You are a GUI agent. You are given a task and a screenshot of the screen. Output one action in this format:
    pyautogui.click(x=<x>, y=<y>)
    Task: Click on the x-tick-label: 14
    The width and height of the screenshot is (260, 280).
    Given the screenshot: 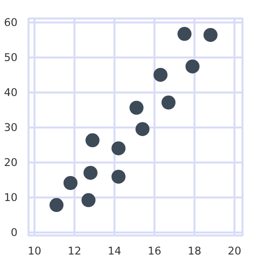 What is the action you would take?
    pyautogui.click(x=115, y=251)
    